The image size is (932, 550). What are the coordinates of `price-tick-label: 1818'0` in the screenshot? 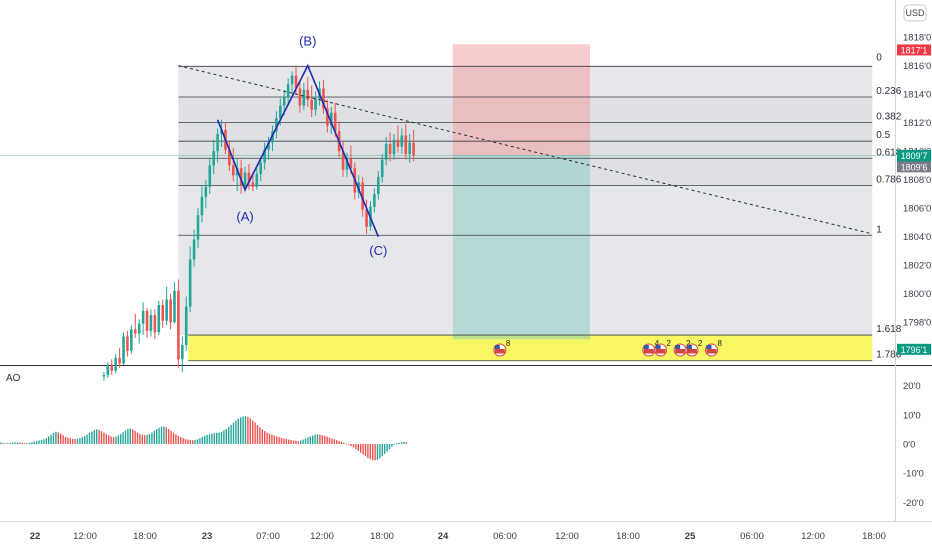 It's located at (917, 38).